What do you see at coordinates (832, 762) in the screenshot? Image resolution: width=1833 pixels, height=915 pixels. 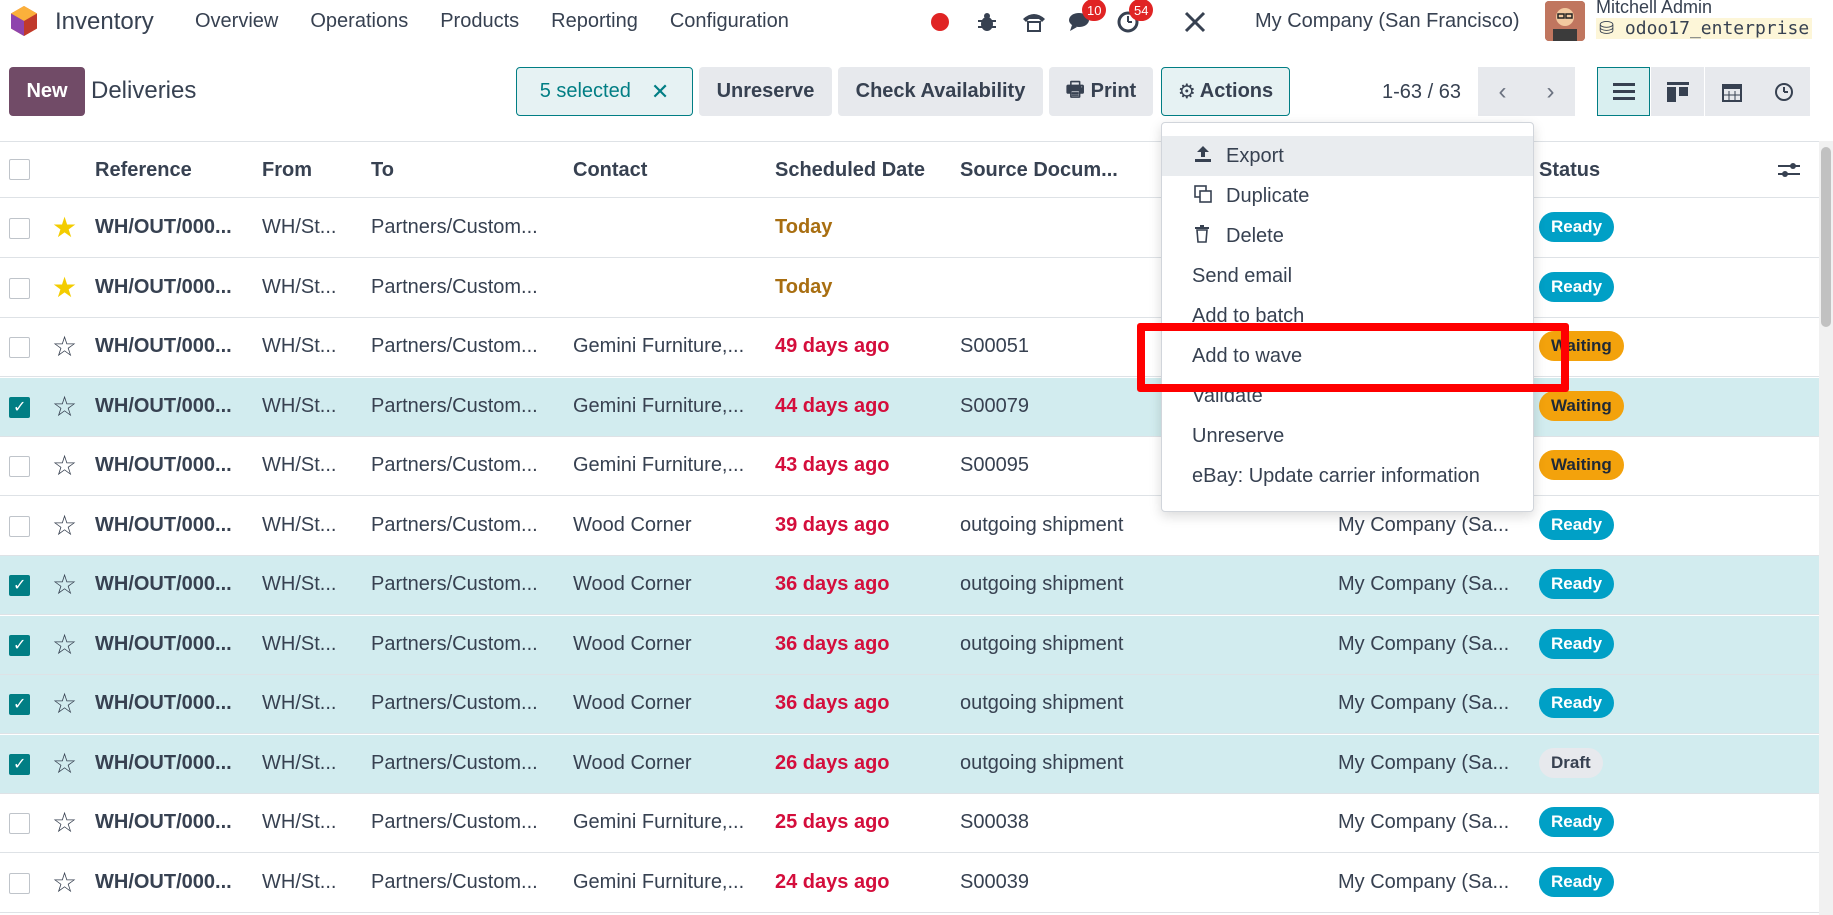 I see `cell-scheduled-date: 26 days ago` at bounding box center [832, 762].